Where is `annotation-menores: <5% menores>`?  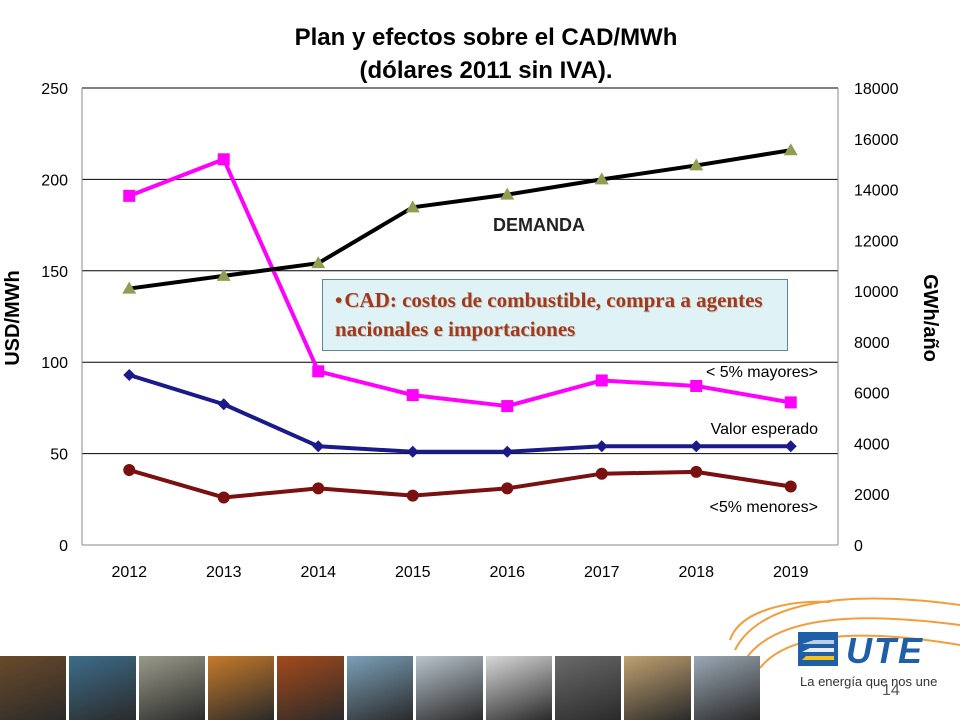 annotation-menores: <5% menores> is located at coordinates (763, 507).